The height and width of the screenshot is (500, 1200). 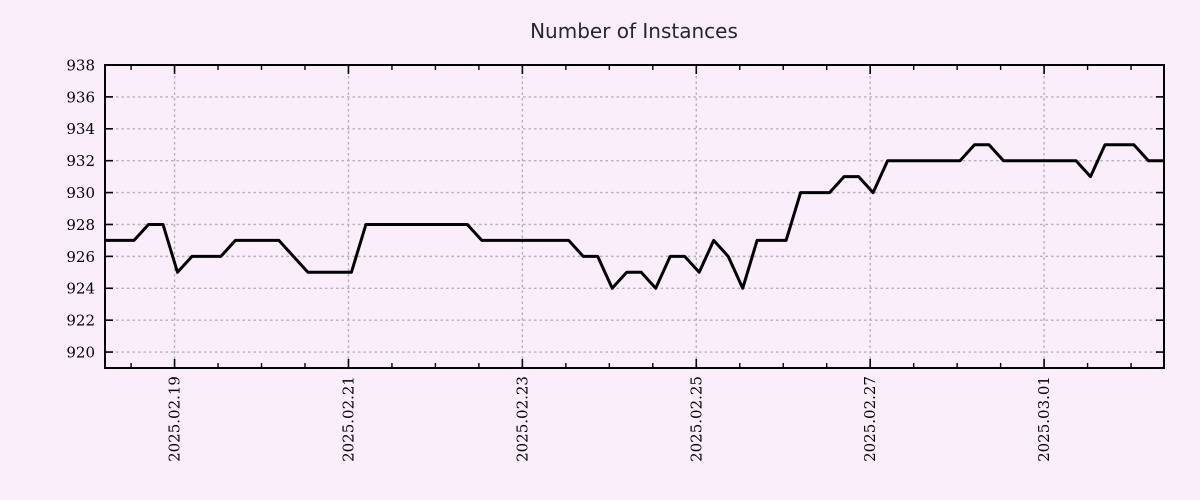 I want to click on y-tick-label: 936, so click(x=80, y=97).